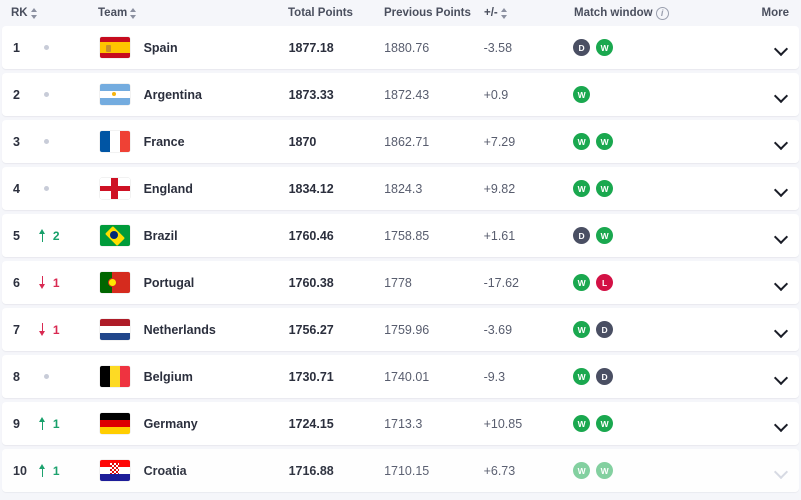 This screenshot has width=801, height=500. I want to click on team-cell: England, so click(194, 188).